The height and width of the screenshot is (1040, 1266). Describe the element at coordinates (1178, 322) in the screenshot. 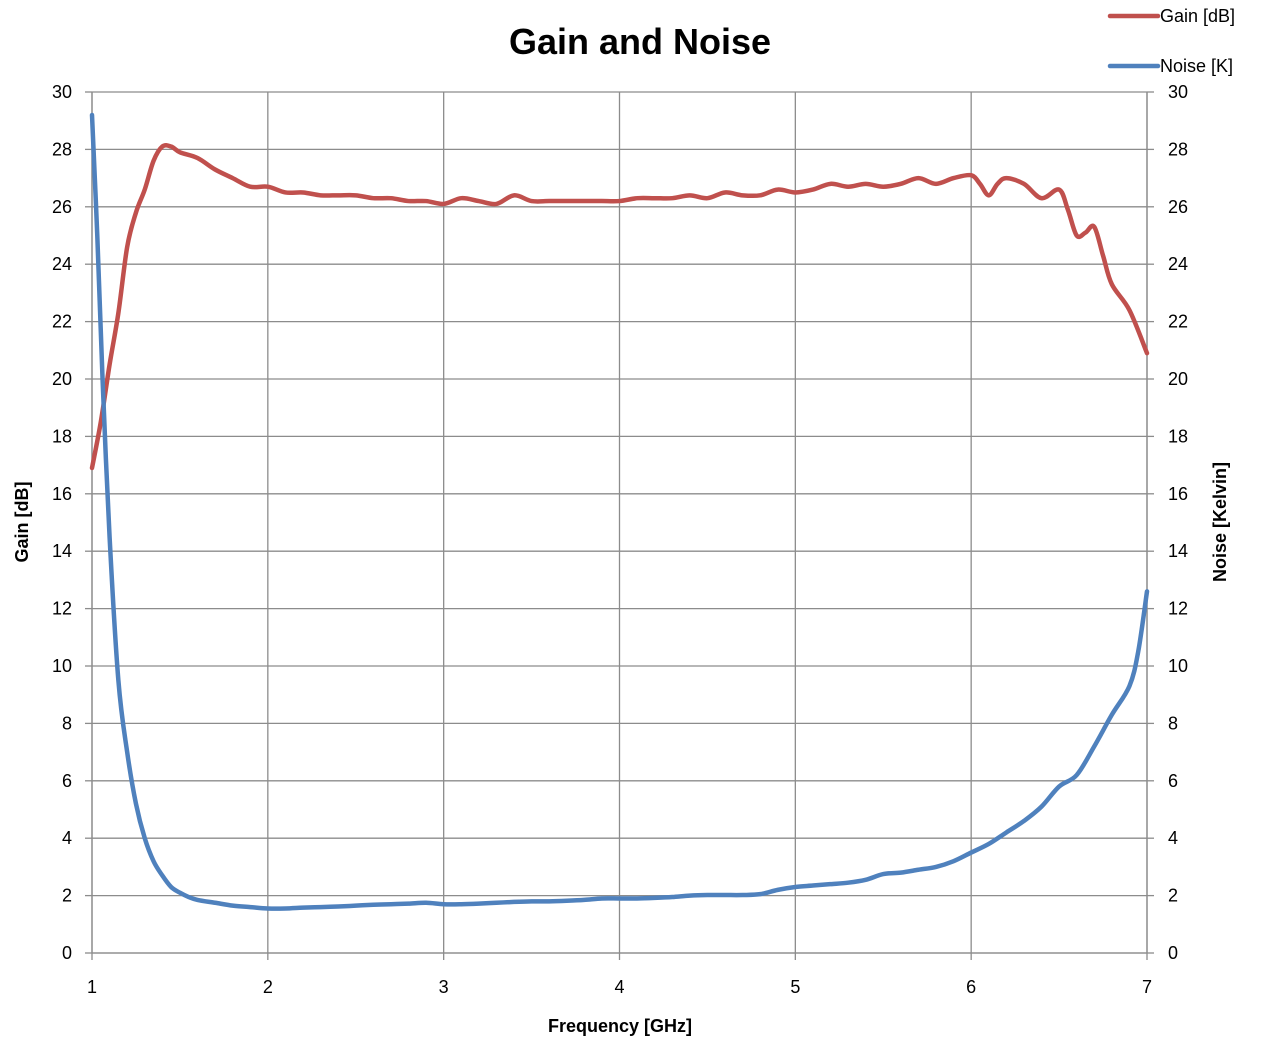

I see `right-y-tick-label: 22` at that location.